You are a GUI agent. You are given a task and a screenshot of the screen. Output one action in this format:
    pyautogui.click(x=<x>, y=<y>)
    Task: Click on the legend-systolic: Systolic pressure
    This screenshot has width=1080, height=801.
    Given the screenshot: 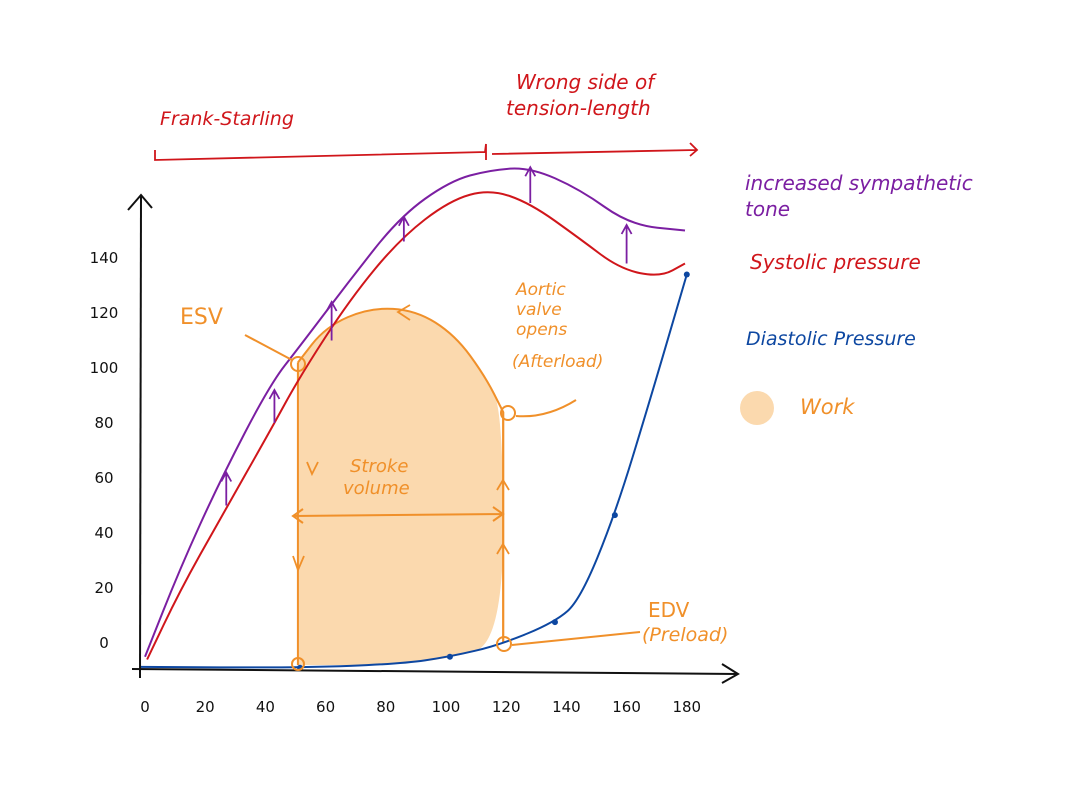 What is the action you would take?
    pyautogui.click(x=835, y=262)
    